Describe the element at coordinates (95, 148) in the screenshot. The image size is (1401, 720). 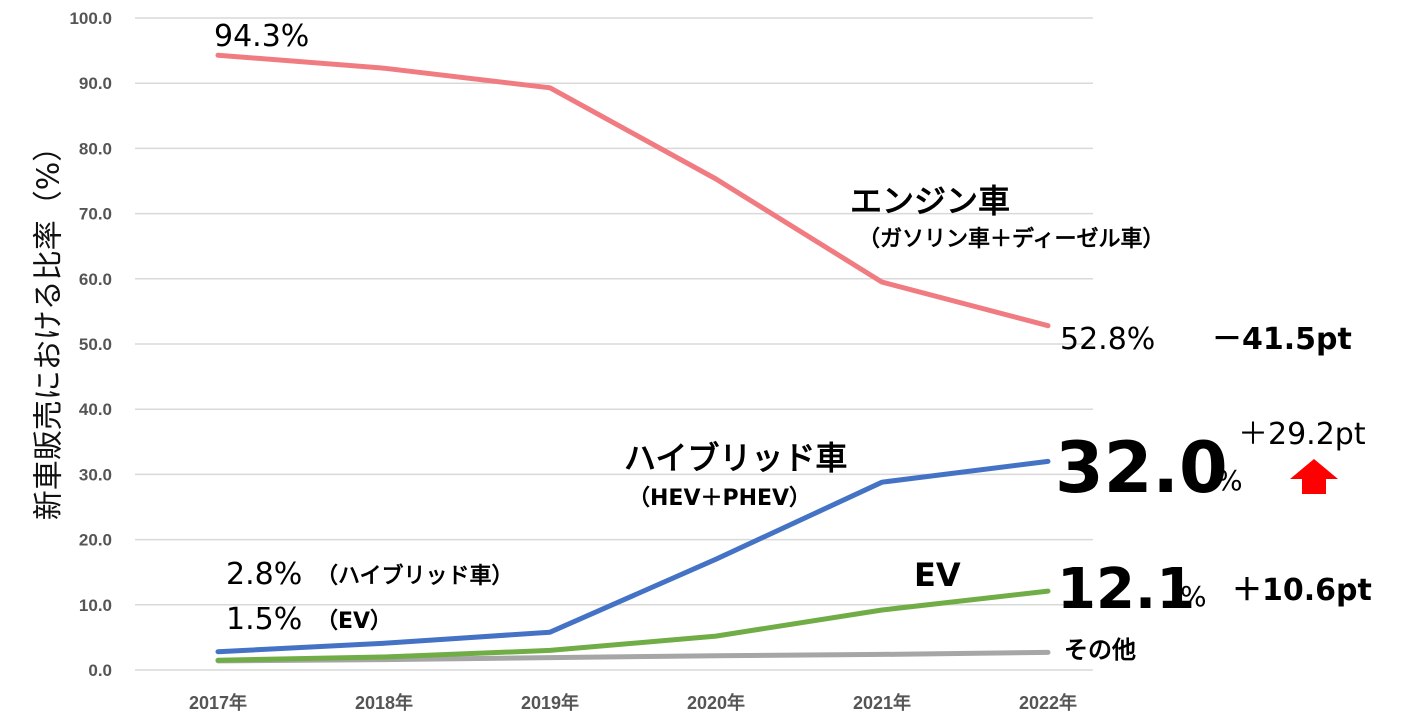
I see `y-tick-label: 80.0` at that location.